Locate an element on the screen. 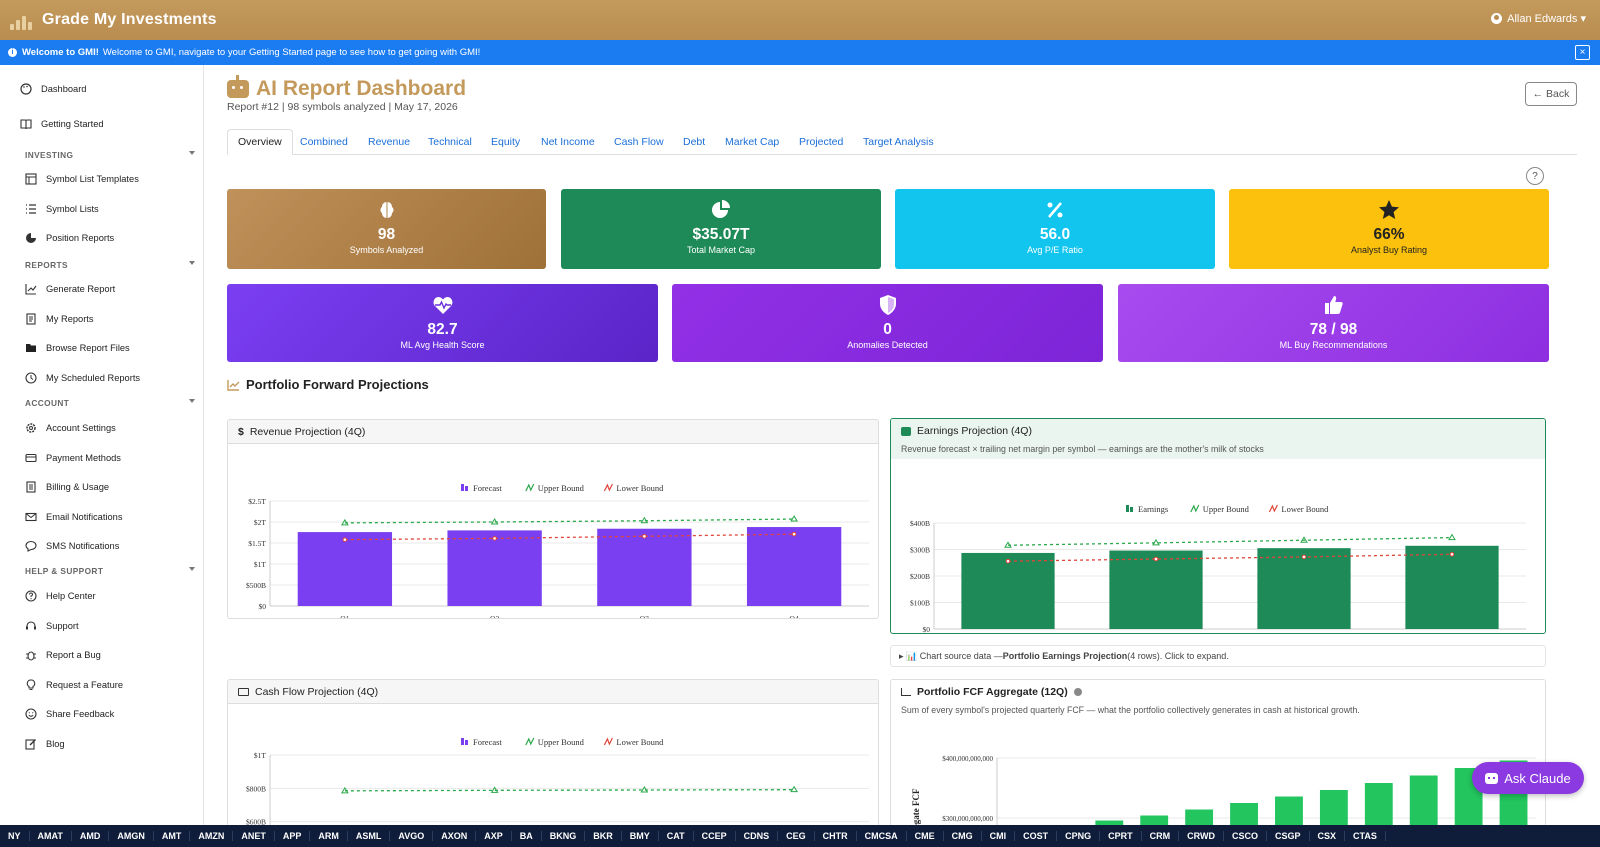 This screenshot has width=1600, height=847. ticker-symbol: CPRT is located at coordinates (1121, 836).